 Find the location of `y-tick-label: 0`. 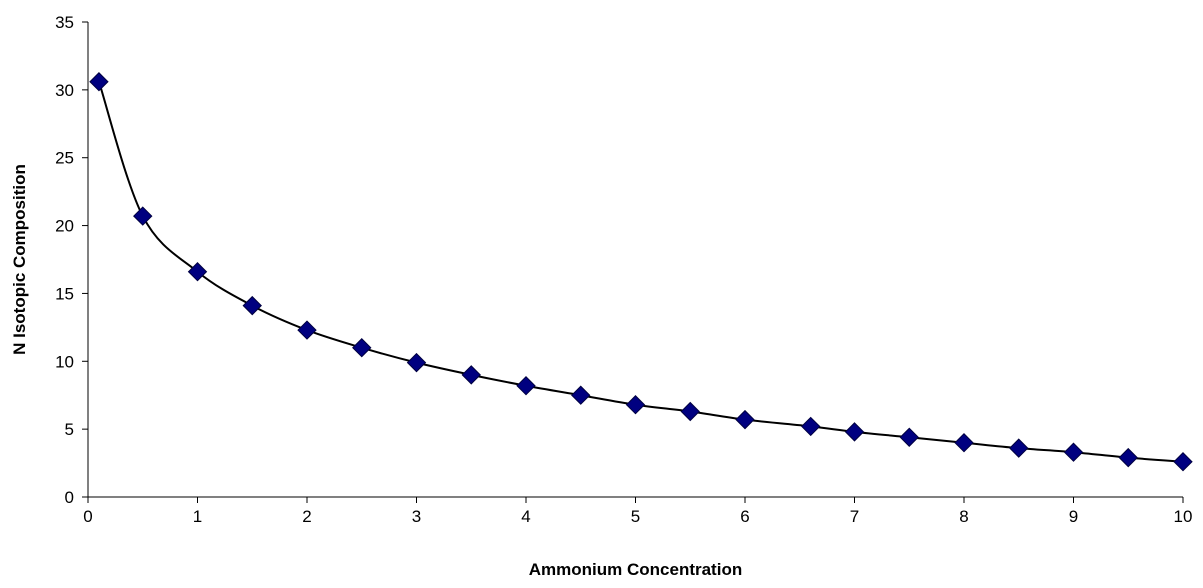

y-tick-label: 0 is located at coordinates (69, 497).